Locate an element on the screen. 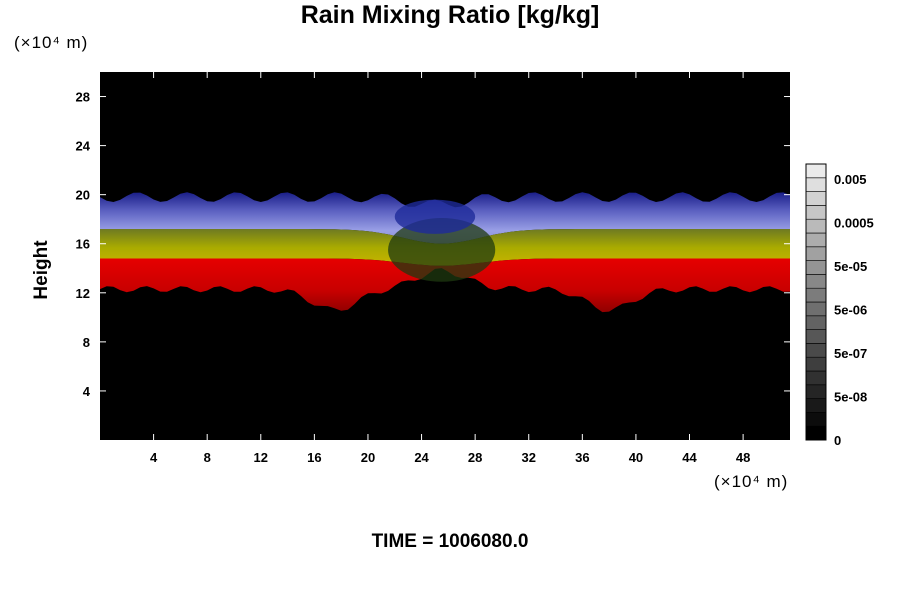 Image resolution: width=900 pixels, height=600 pixels. colorbar-frame is located at coordinates (816, 302).